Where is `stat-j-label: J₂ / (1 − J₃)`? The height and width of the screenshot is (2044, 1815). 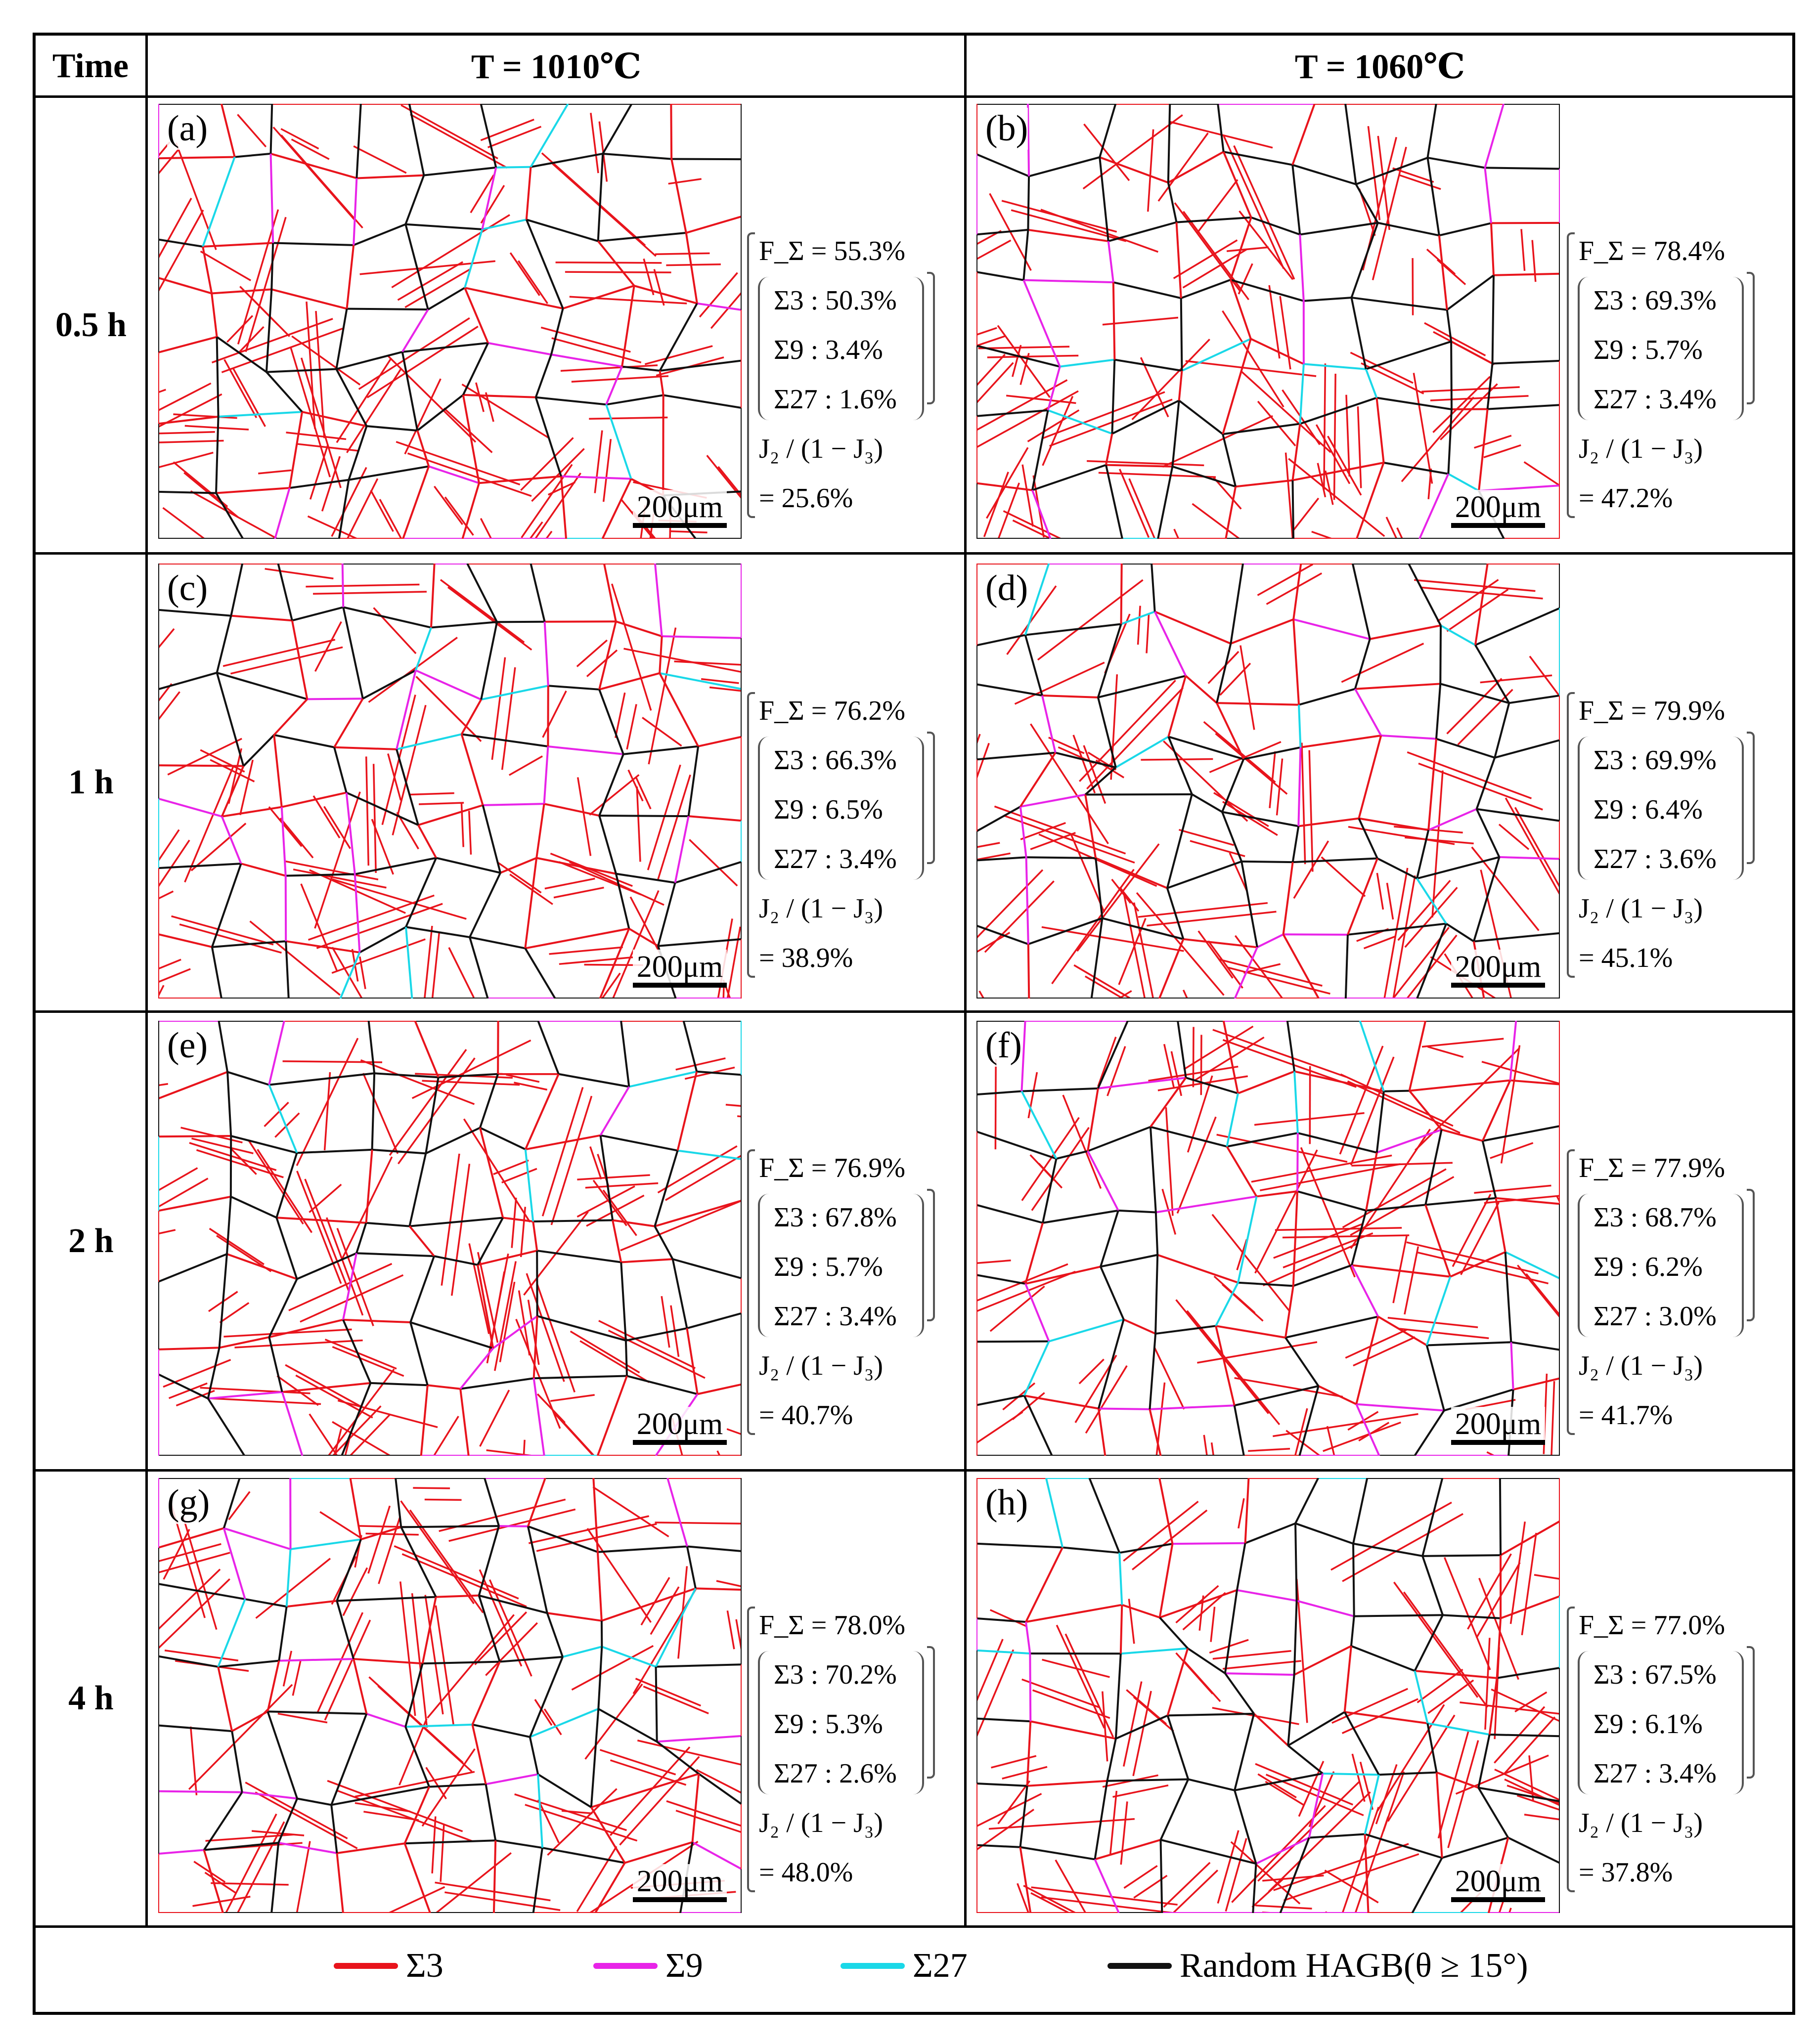 stat-j-label: J₂ / (1 − J₃) is located at coordinates (1641, 449).